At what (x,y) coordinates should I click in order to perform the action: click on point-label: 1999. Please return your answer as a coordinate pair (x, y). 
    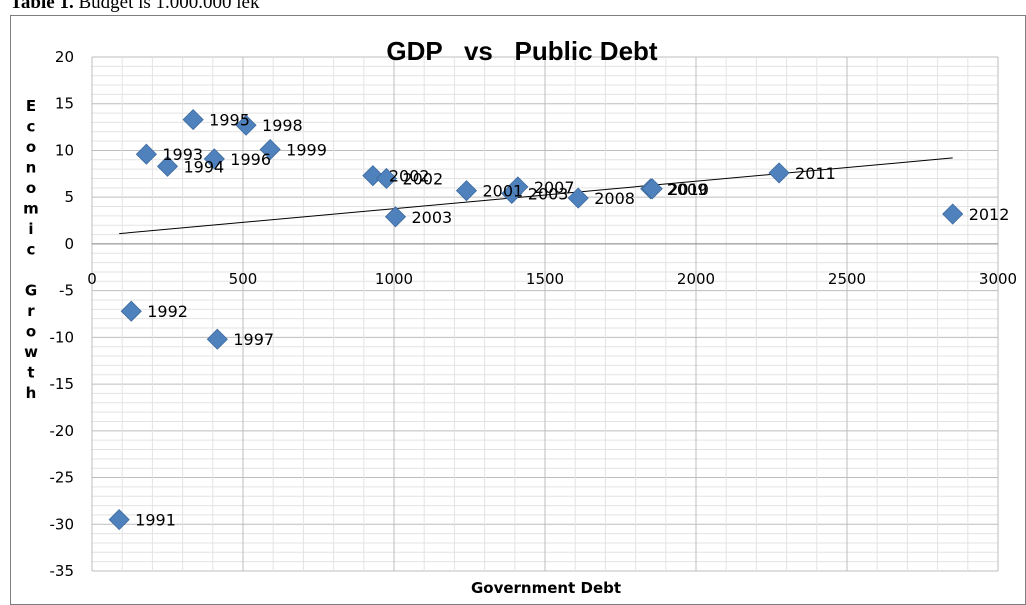
    Looking at the image, I should click on (306, 150).